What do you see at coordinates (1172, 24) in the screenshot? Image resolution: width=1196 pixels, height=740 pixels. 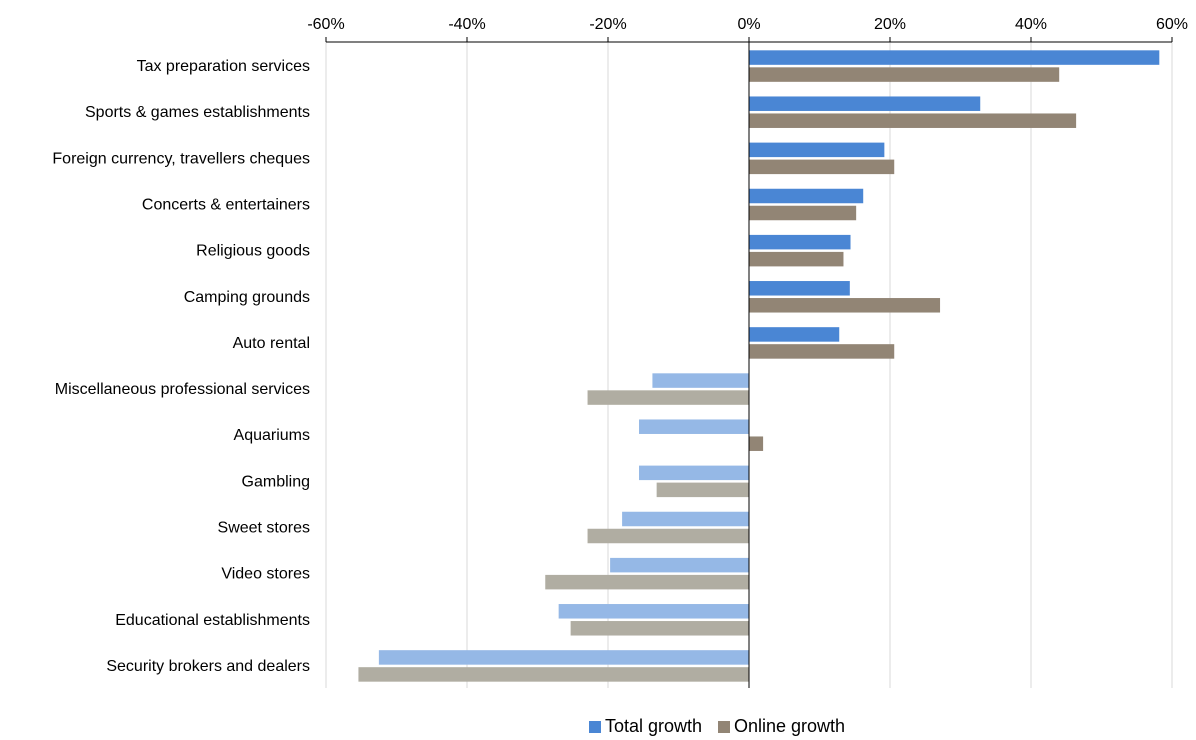 I see `x-tick-label: 60%` at bounding box center [1172, 24].